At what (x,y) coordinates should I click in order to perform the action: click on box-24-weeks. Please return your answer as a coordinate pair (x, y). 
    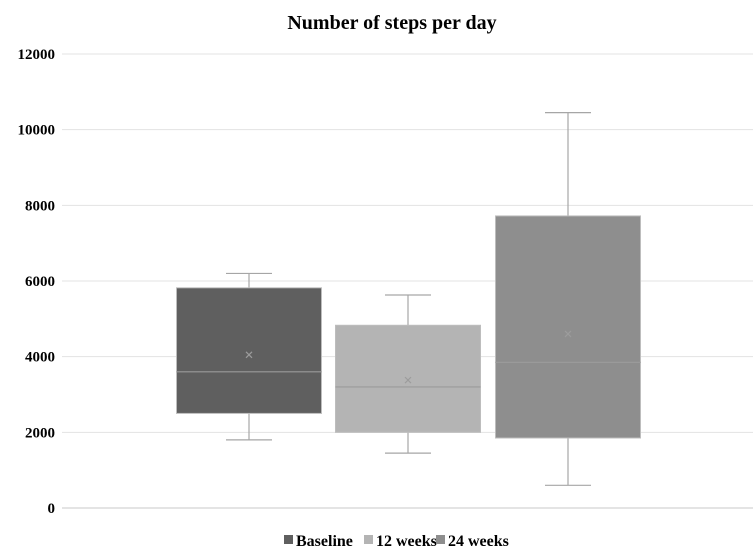
    Looking at the image, I should click on (568, 299).